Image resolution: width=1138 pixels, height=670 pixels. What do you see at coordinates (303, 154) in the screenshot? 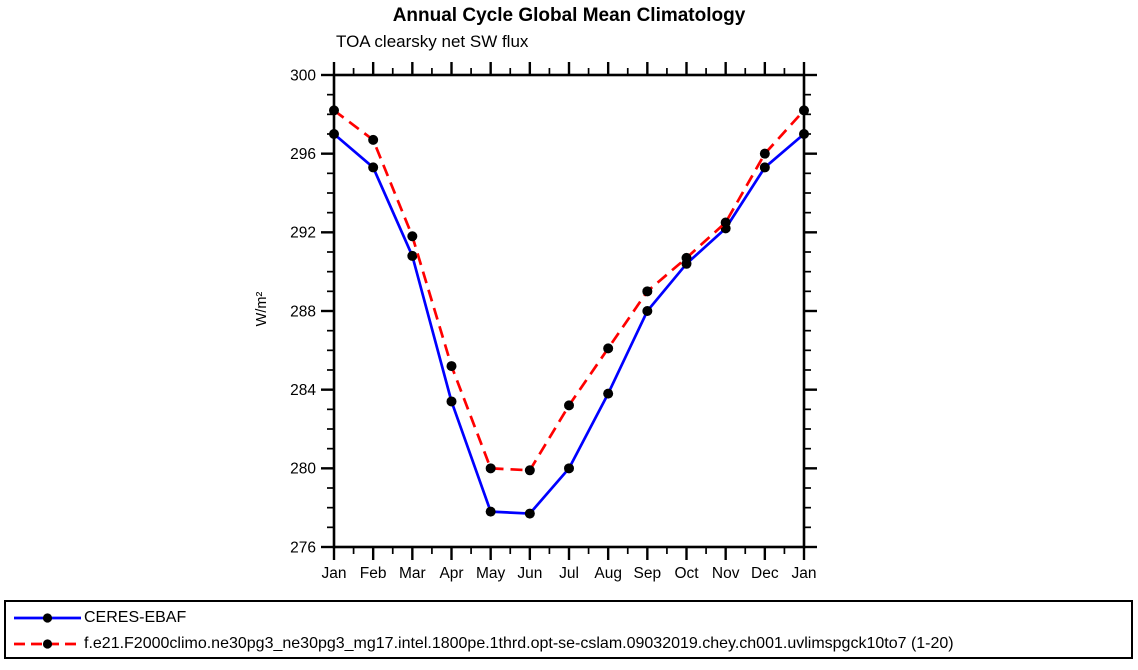
I see `y-tick-label: 296` at bounding box center [303, 154].